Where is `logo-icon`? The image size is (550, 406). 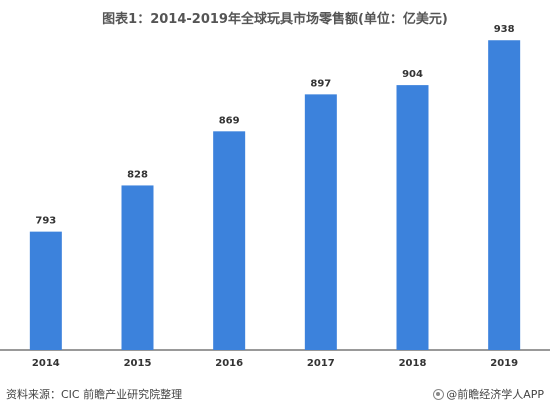 logo-icon is located at coordinates (439, 394).